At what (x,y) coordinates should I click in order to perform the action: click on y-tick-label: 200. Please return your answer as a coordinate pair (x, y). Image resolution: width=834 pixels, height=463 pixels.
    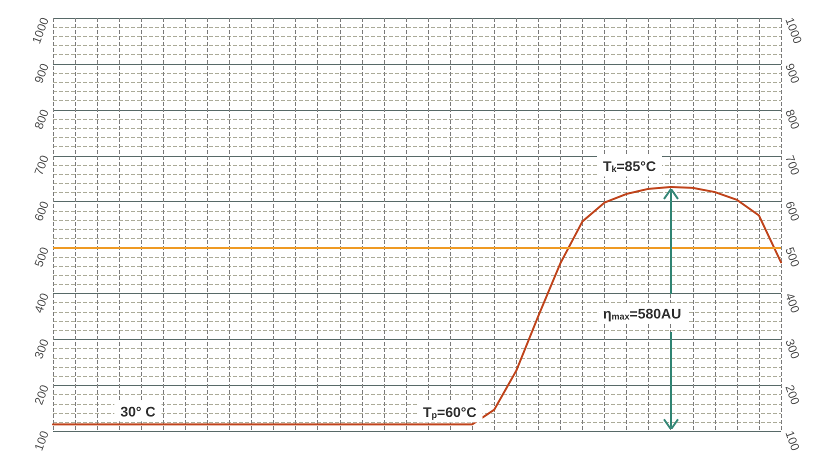
    Looking at the image, I should click on (42, 394).